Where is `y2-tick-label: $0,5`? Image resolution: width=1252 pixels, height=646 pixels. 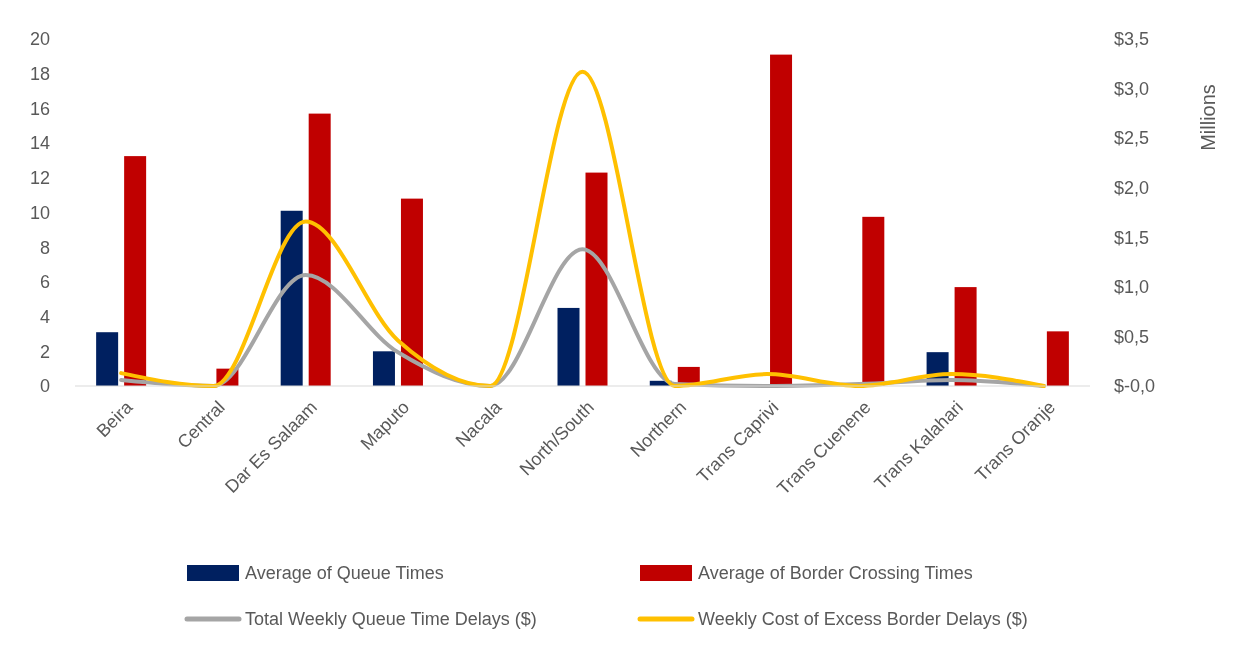
y2-tick-label: $0,5 is located at coordinates (1132, 336).